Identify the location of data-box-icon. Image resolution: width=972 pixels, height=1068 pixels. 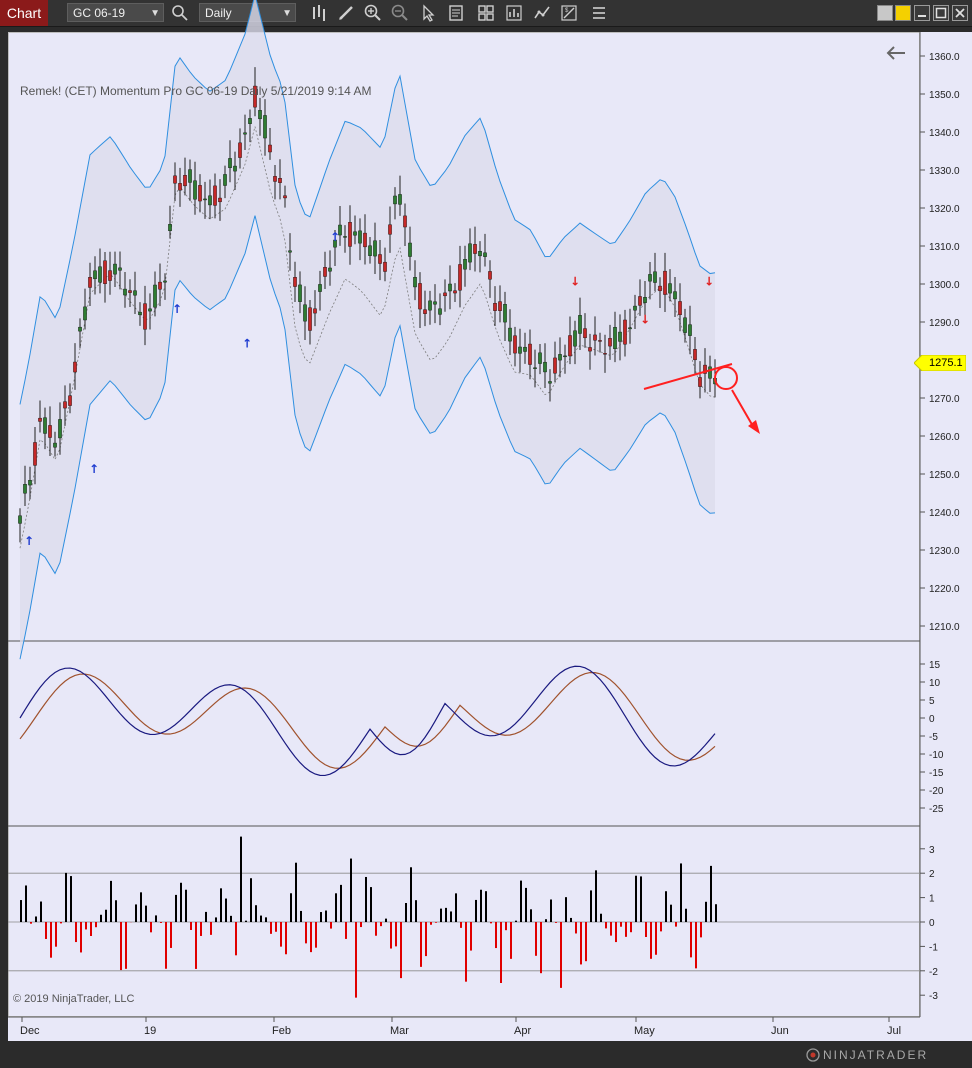
(456, 13).